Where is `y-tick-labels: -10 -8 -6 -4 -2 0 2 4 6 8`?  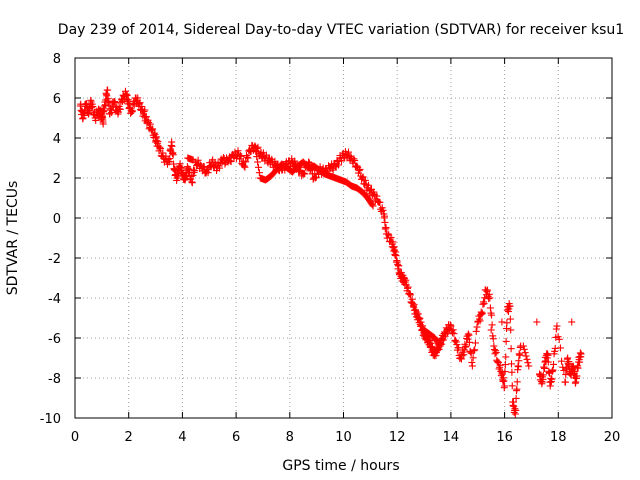
y-tick-labels: -10 -8 -6 -4 -2 0 2 4 6 8 is located at coordinates (50, 239).